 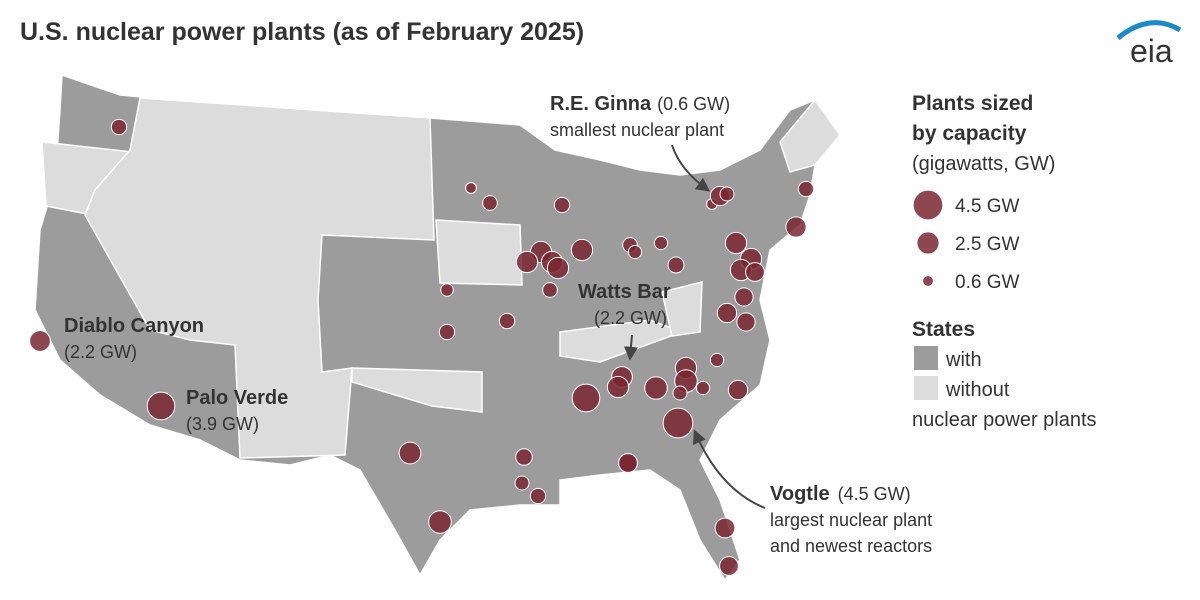 I want to click on label: (0.6 GW), so click(x=693, y=104).